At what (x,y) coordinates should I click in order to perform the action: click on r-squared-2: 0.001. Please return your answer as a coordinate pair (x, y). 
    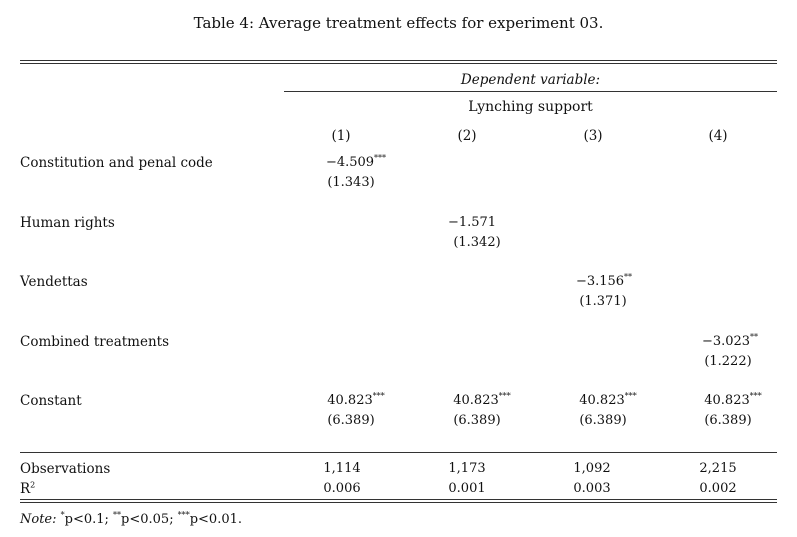
    Looking at the image, I should click on (467, 488).